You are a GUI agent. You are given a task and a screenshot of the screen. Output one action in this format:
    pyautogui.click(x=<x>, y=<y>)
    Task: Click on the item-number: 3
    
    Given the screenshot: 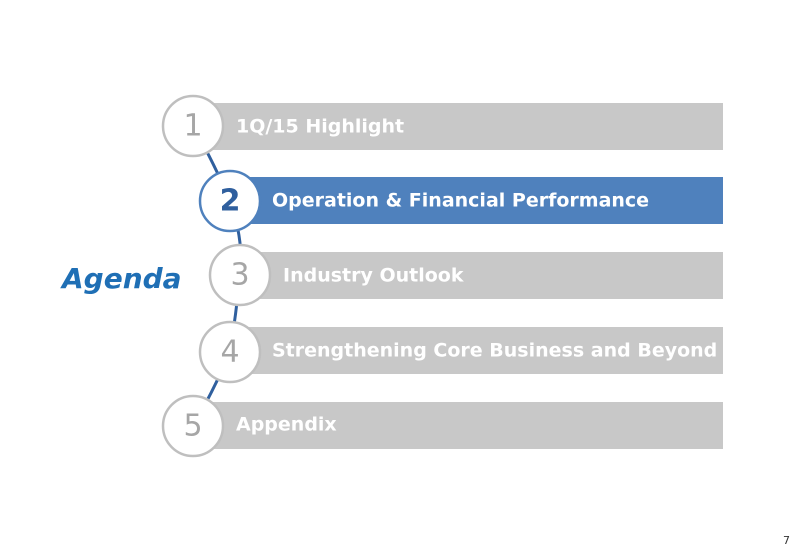 What is the action you would take?
    pyautogui.click(x=239, y=275)
    